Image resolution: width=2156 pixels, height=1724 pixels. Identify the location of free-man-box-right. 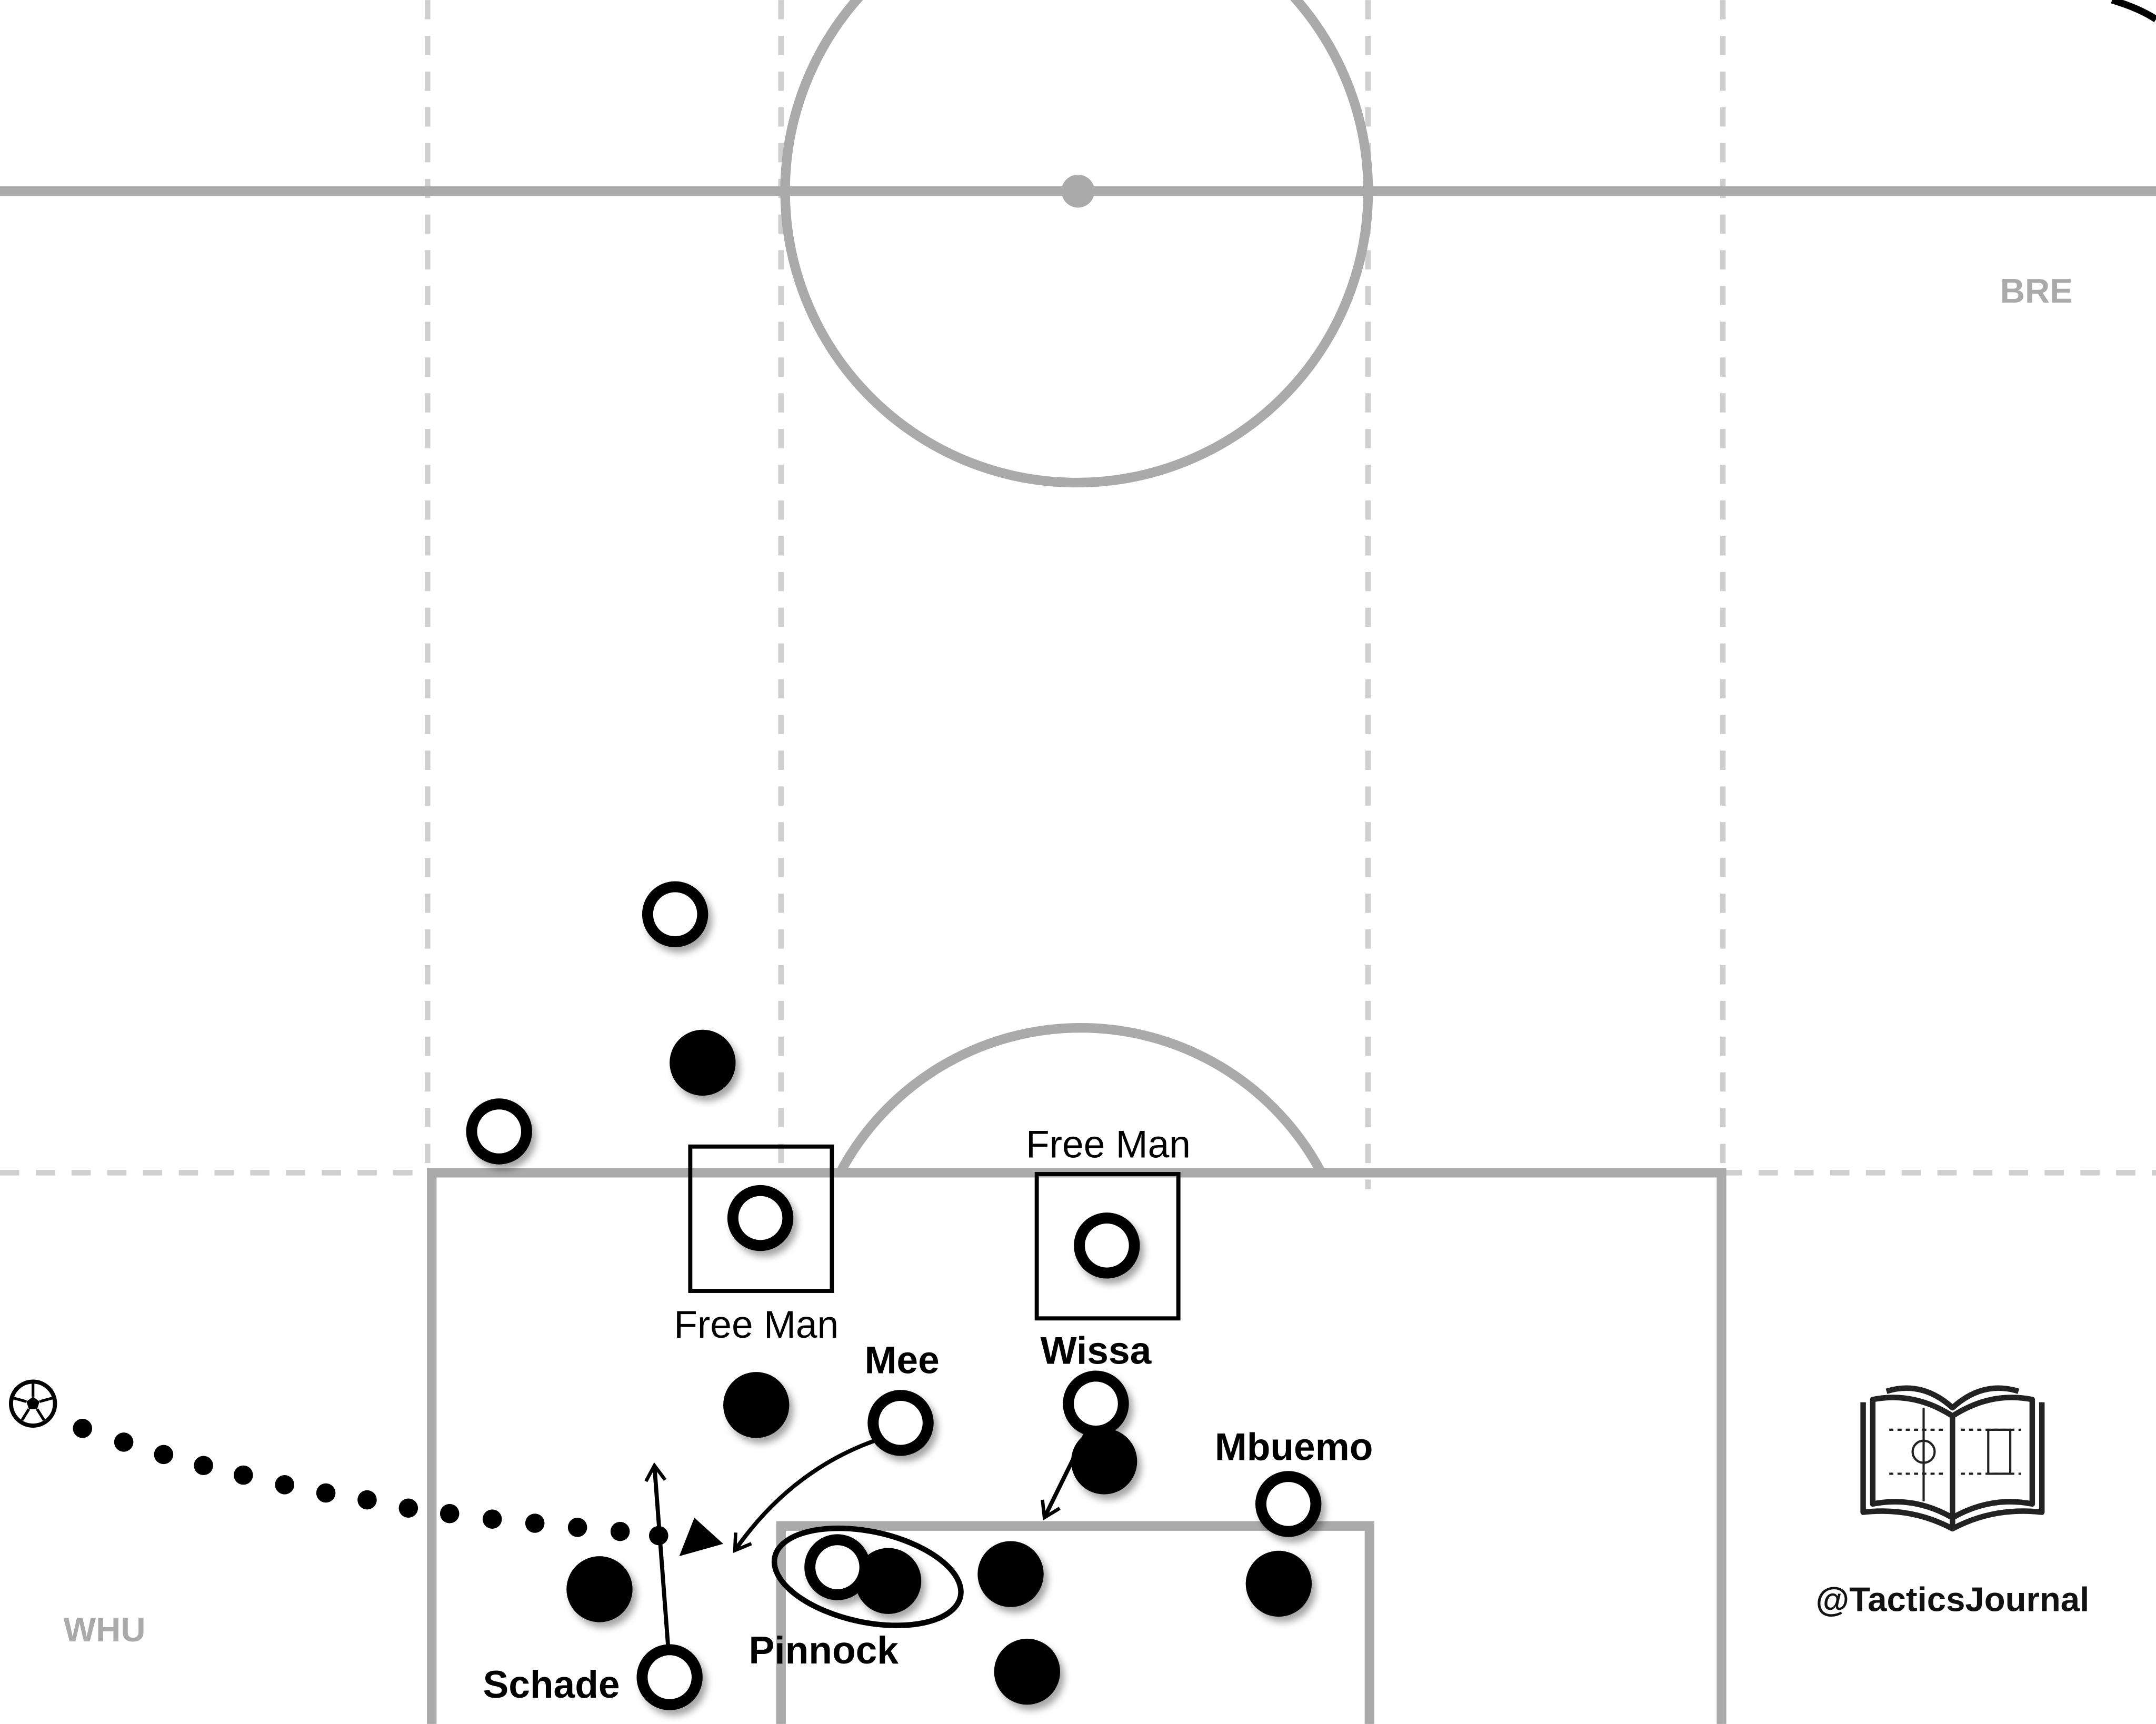
(1108, 1246).